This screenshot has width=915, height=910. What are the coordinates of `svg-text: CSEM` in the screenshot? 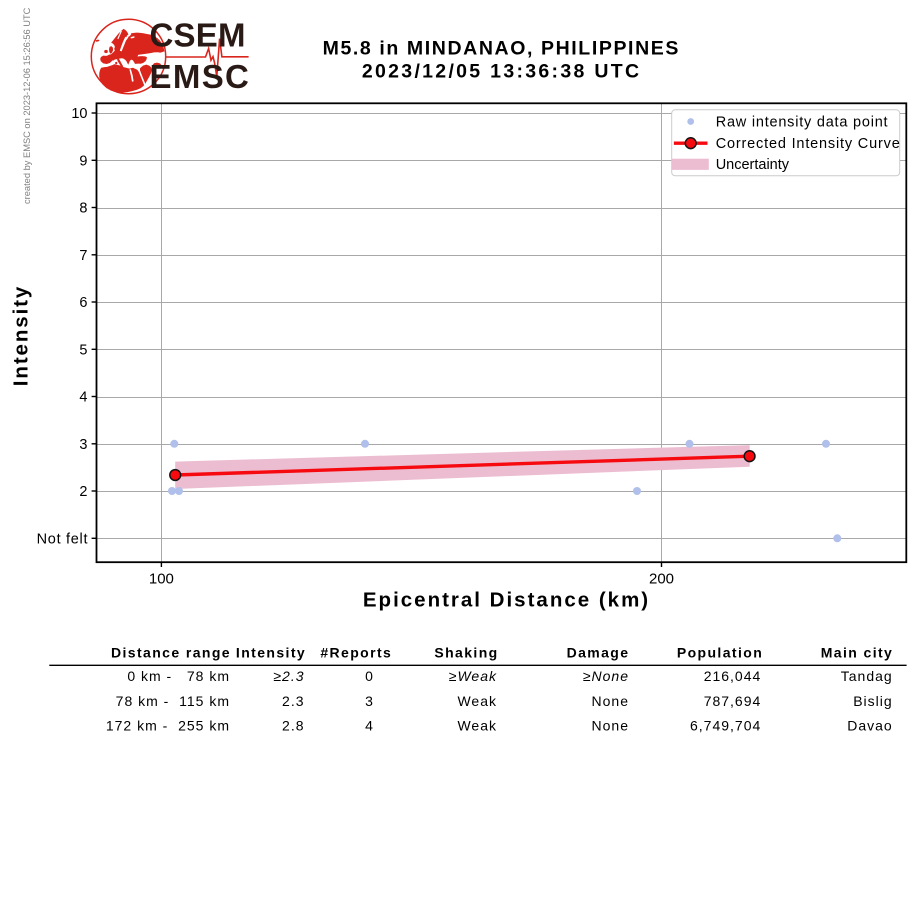 It's located at (198, 34).